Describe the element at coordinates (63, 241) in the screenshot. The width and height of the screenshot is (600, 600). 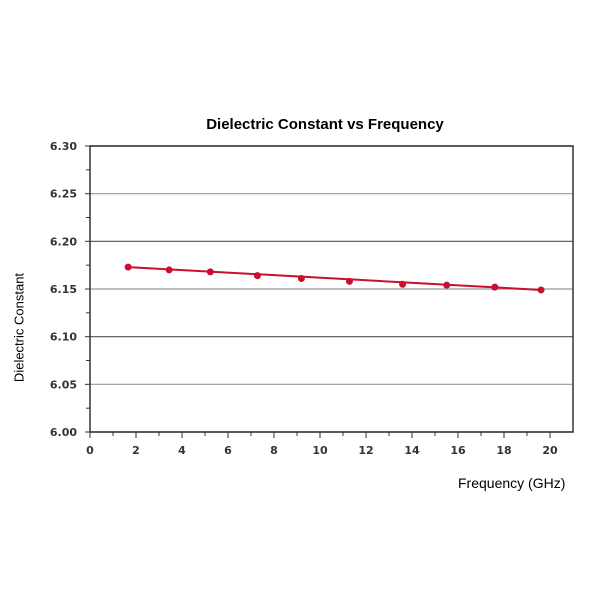
I see `y-tick-label: 6.20` at that location.